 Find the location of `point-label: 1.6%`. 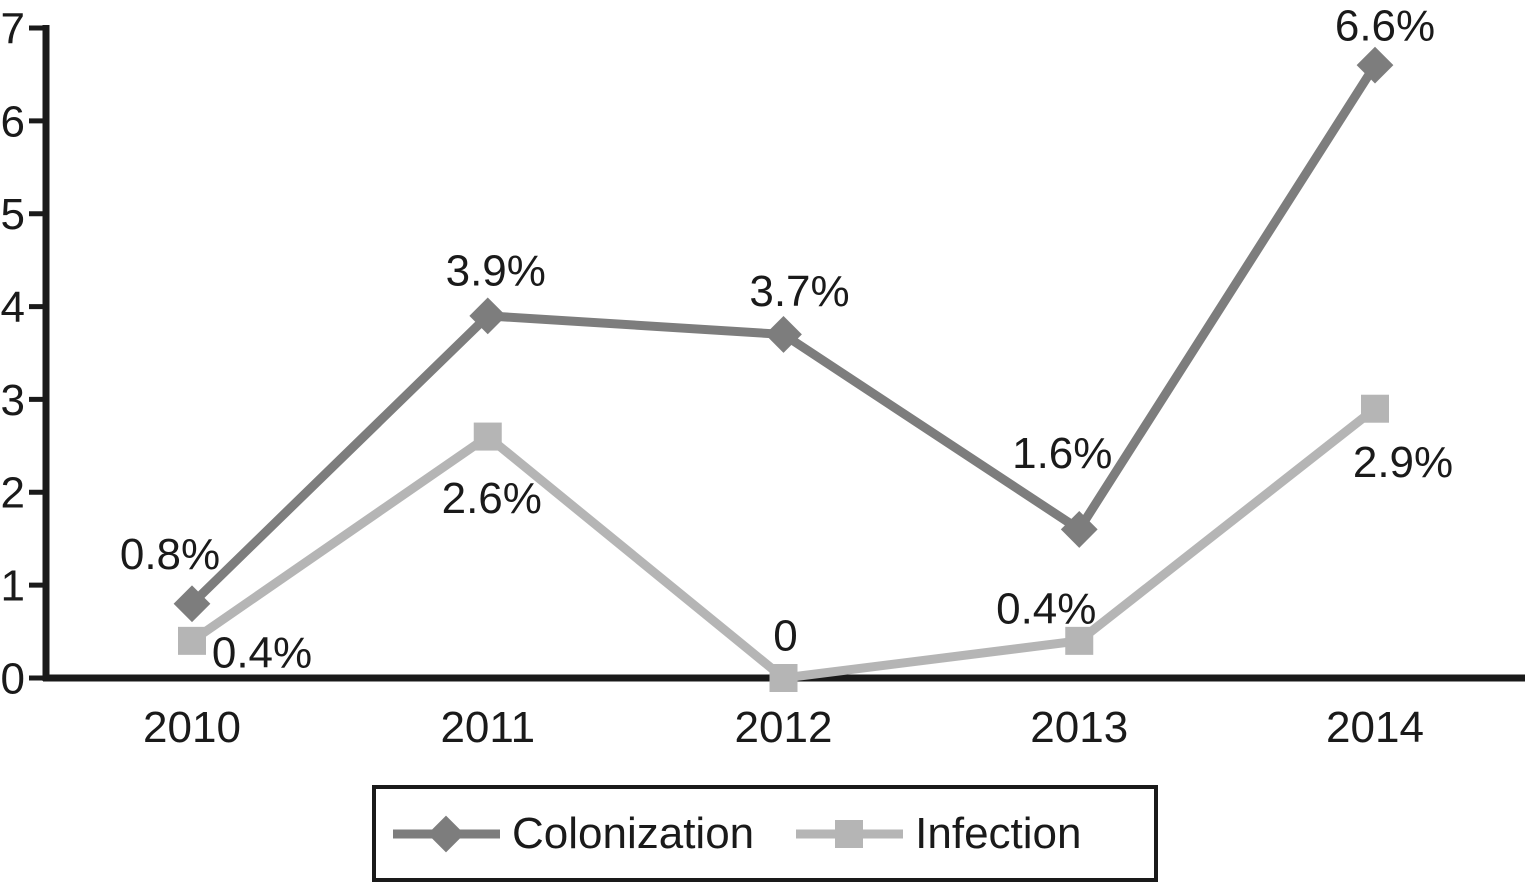

point-label: 1.6% is located at coordinates (1062, 453).